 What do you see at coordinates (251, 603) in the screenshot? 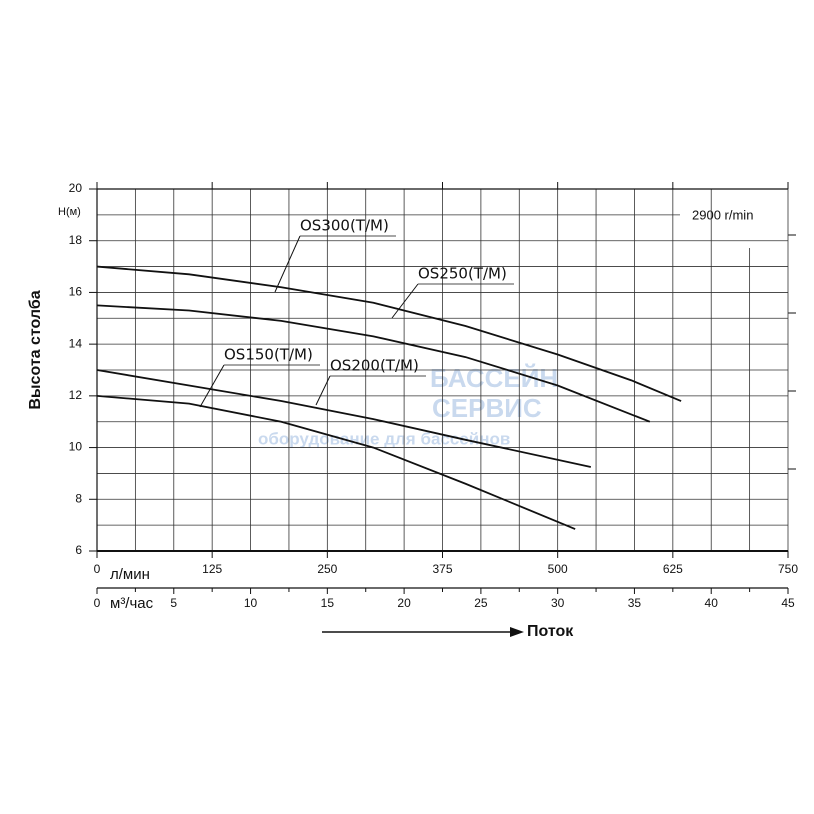
I see `x2-tick-label: 10` at bounding box center [251, 603].